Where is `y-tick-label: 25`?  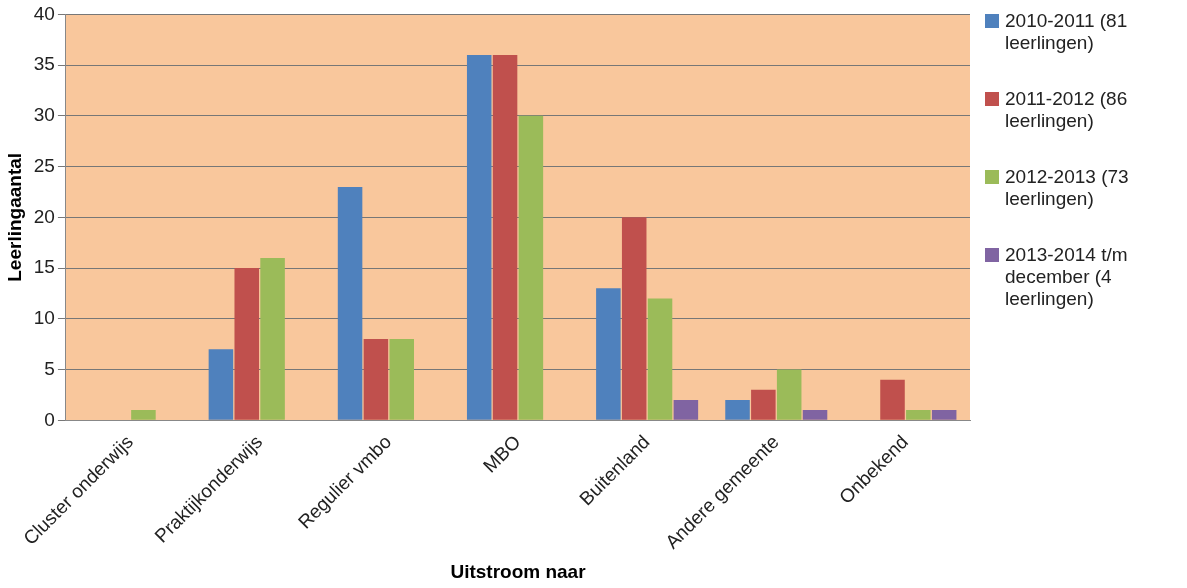
y-tick-label: 25 is located at coordinates (44, 165).